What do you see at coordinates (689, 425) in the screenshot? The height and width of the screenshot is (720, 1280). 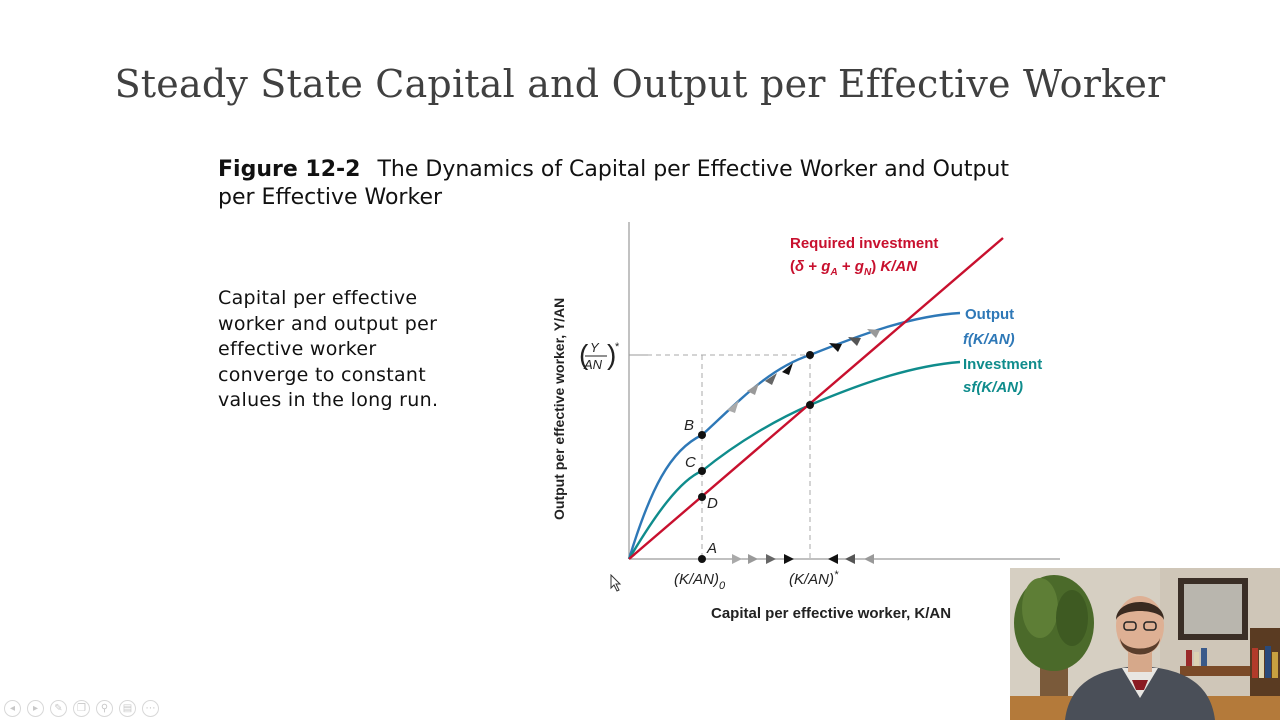 I see `label-b: B` at bounding box center [689, 425].